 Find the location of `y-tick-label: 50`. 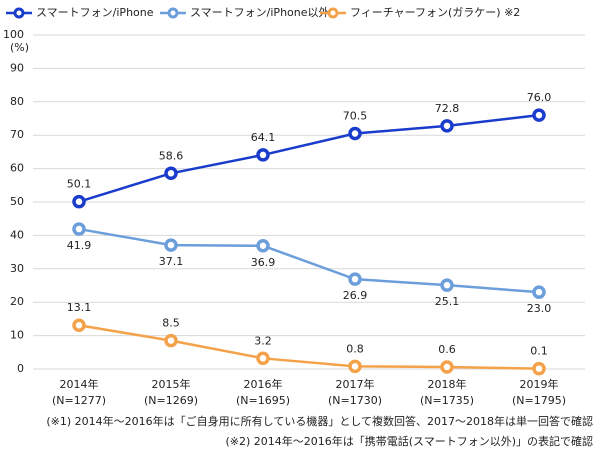

y-tick-label: 50 is located at coordinates (17, 201).